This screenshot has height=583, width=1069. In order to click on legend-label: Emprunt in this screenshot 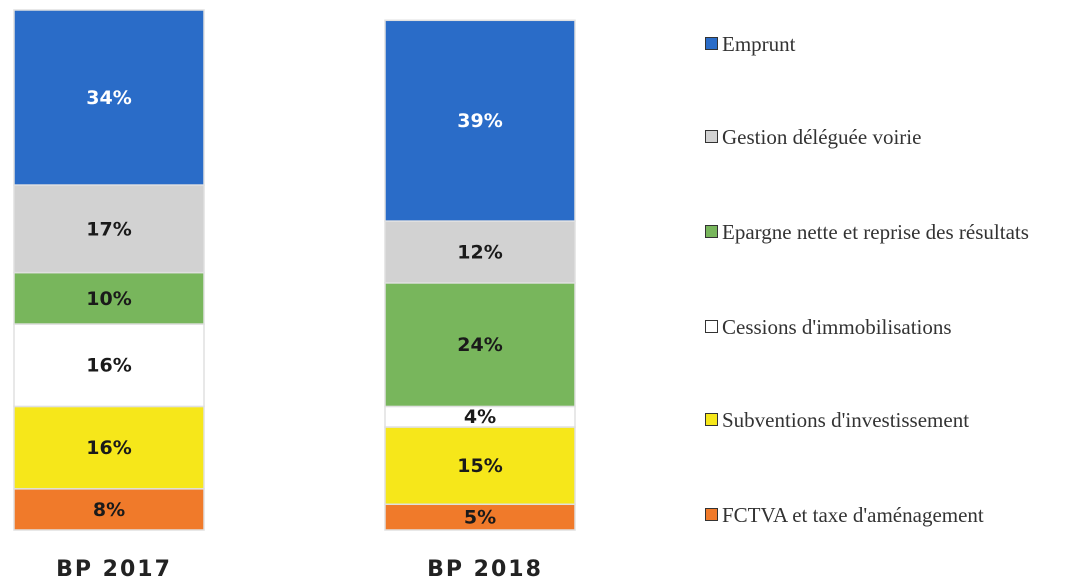, I will do `click(759, 44)`.